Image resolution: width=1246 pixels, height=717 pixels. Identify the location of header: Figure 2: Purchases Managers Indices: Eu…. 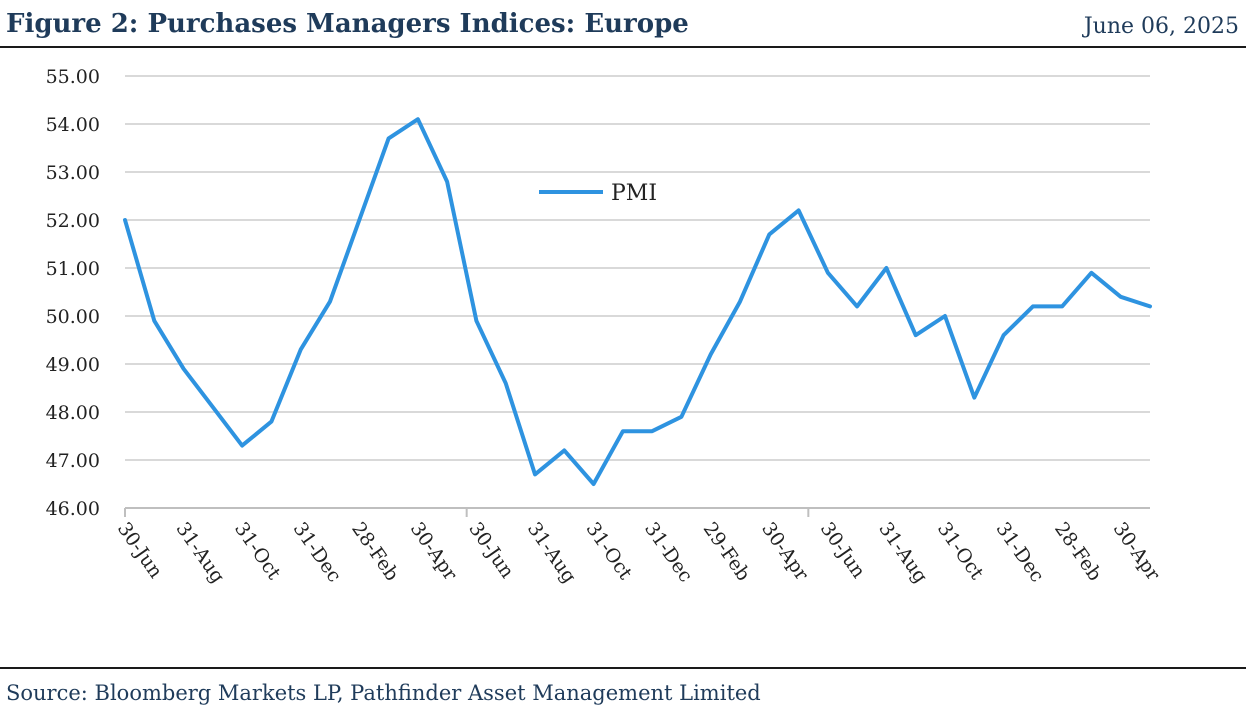
(623, 24).